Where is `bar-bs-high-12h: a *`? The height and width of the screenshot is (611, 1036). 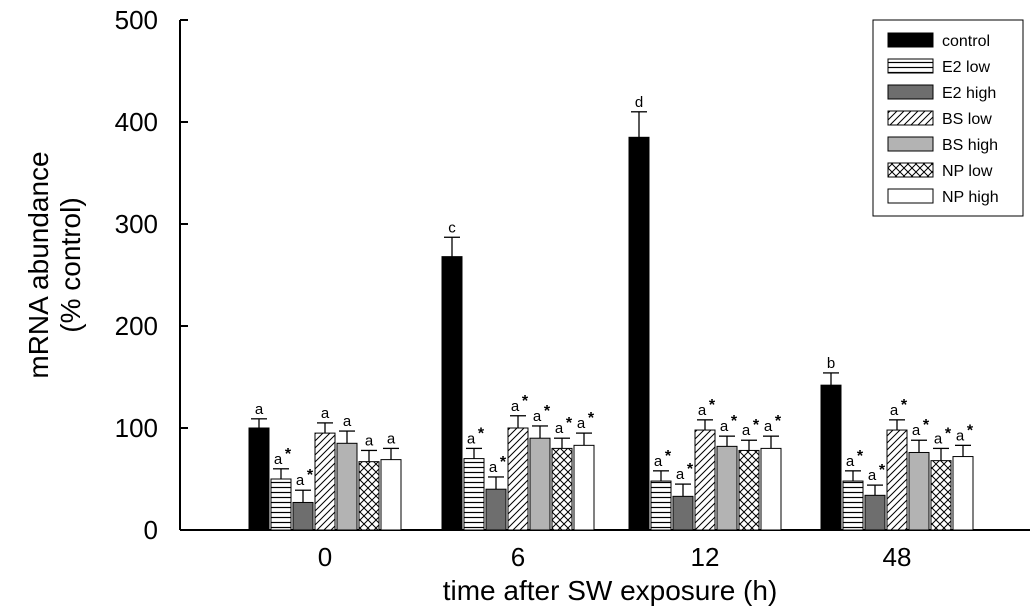
bar-bs-high-12h: a * is located at coordinates (727, 472).